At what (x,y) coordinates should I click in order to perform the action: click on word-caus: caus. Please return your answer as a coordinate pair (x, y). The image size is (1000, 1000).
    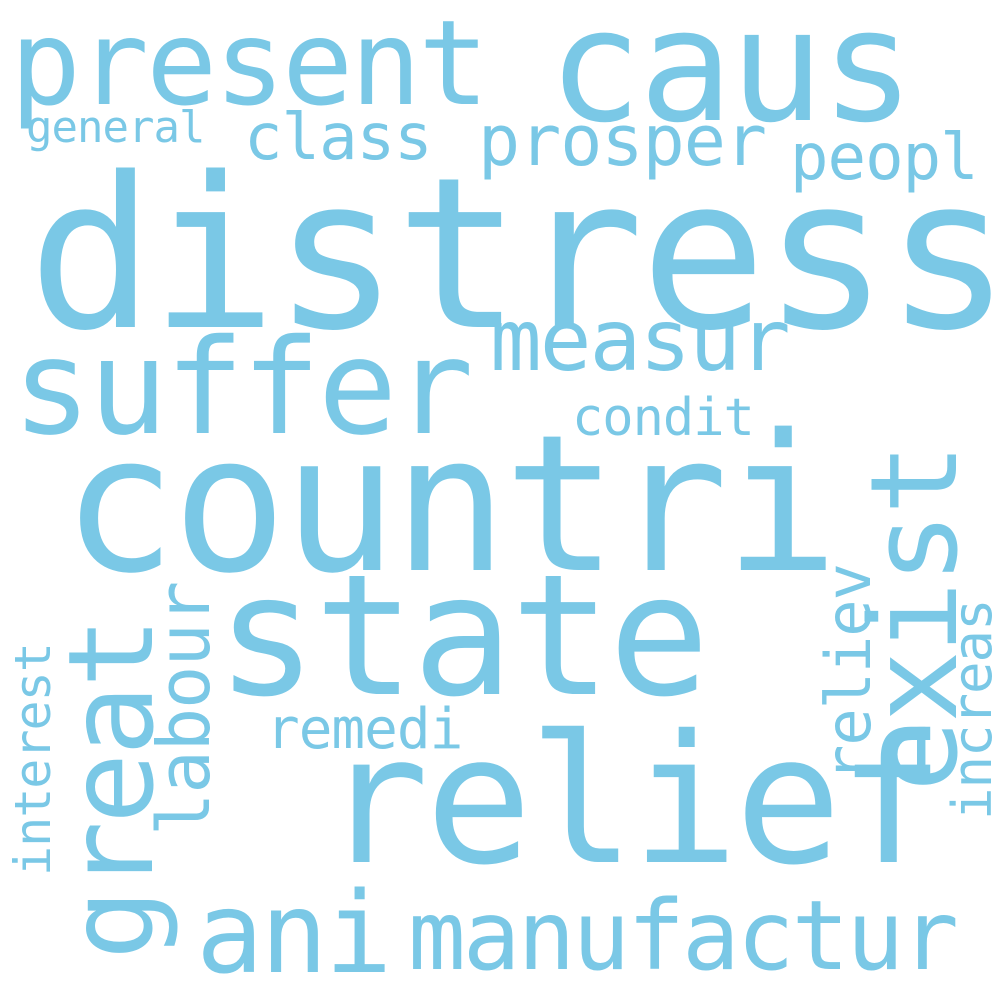
    Looking at the image, I should click on (731, 78).